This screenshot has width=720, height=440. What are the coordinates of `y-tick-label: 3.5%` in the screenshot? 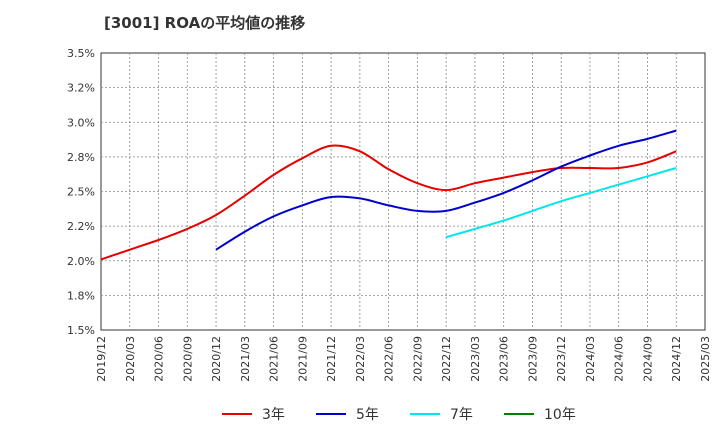 It's located at (81, 53).